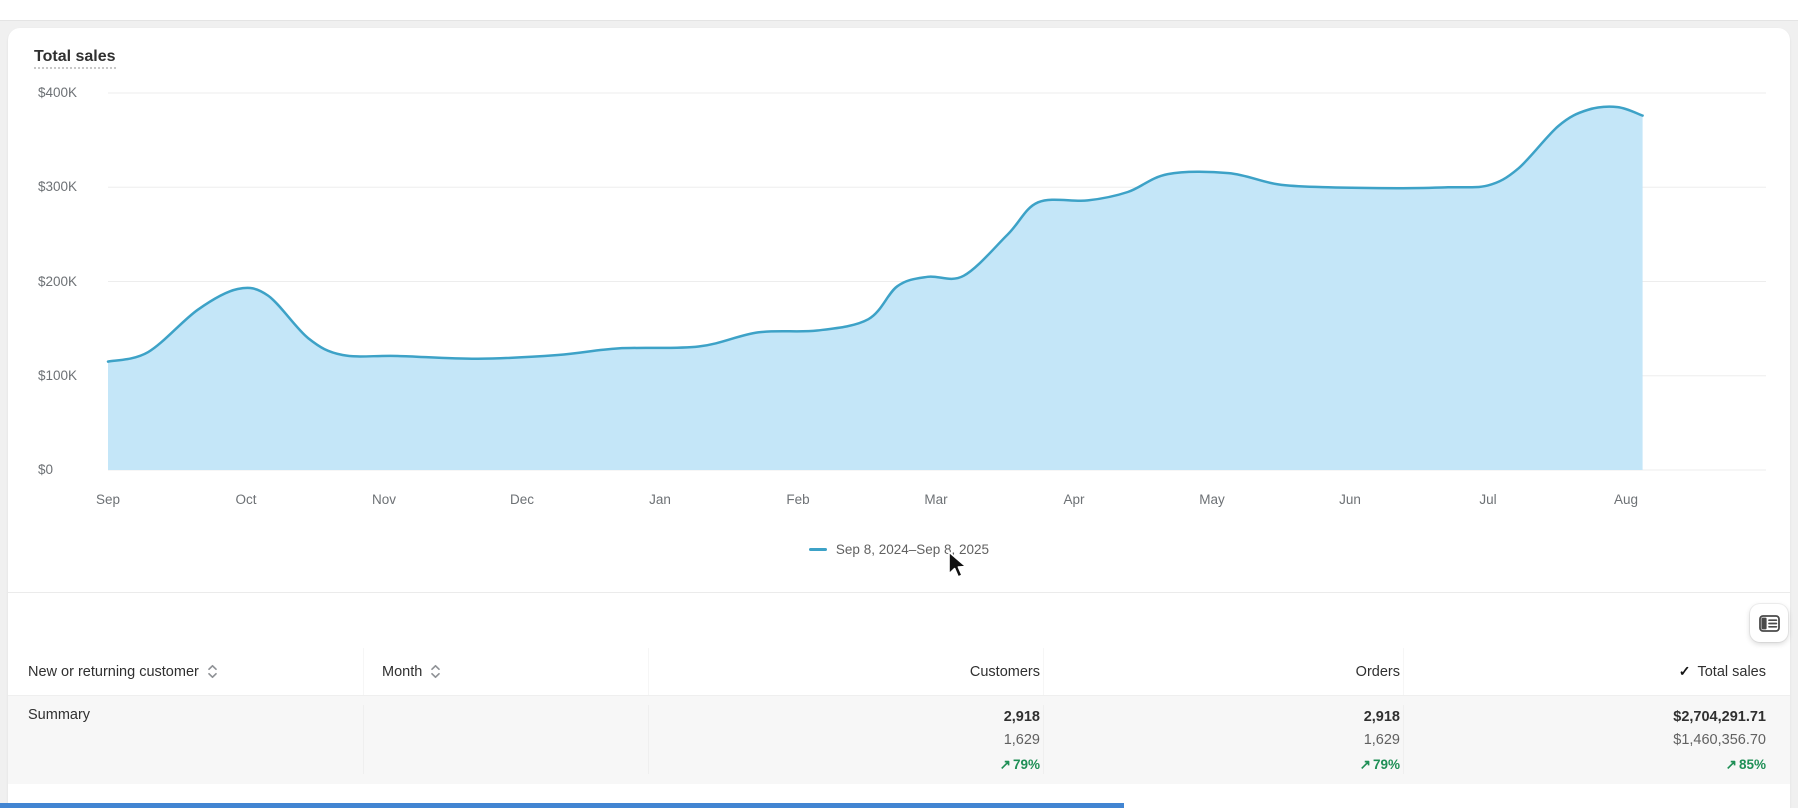  I want to click on section-divider, so click(899, 592).